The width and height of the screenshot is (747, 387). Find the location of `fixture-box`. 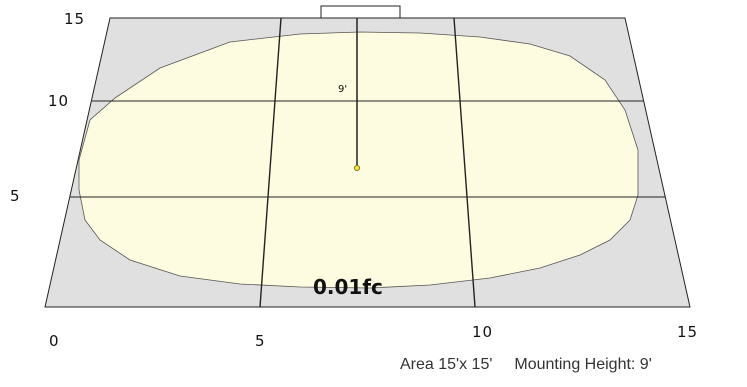

fixture-box is located at coordinates (360, 12).